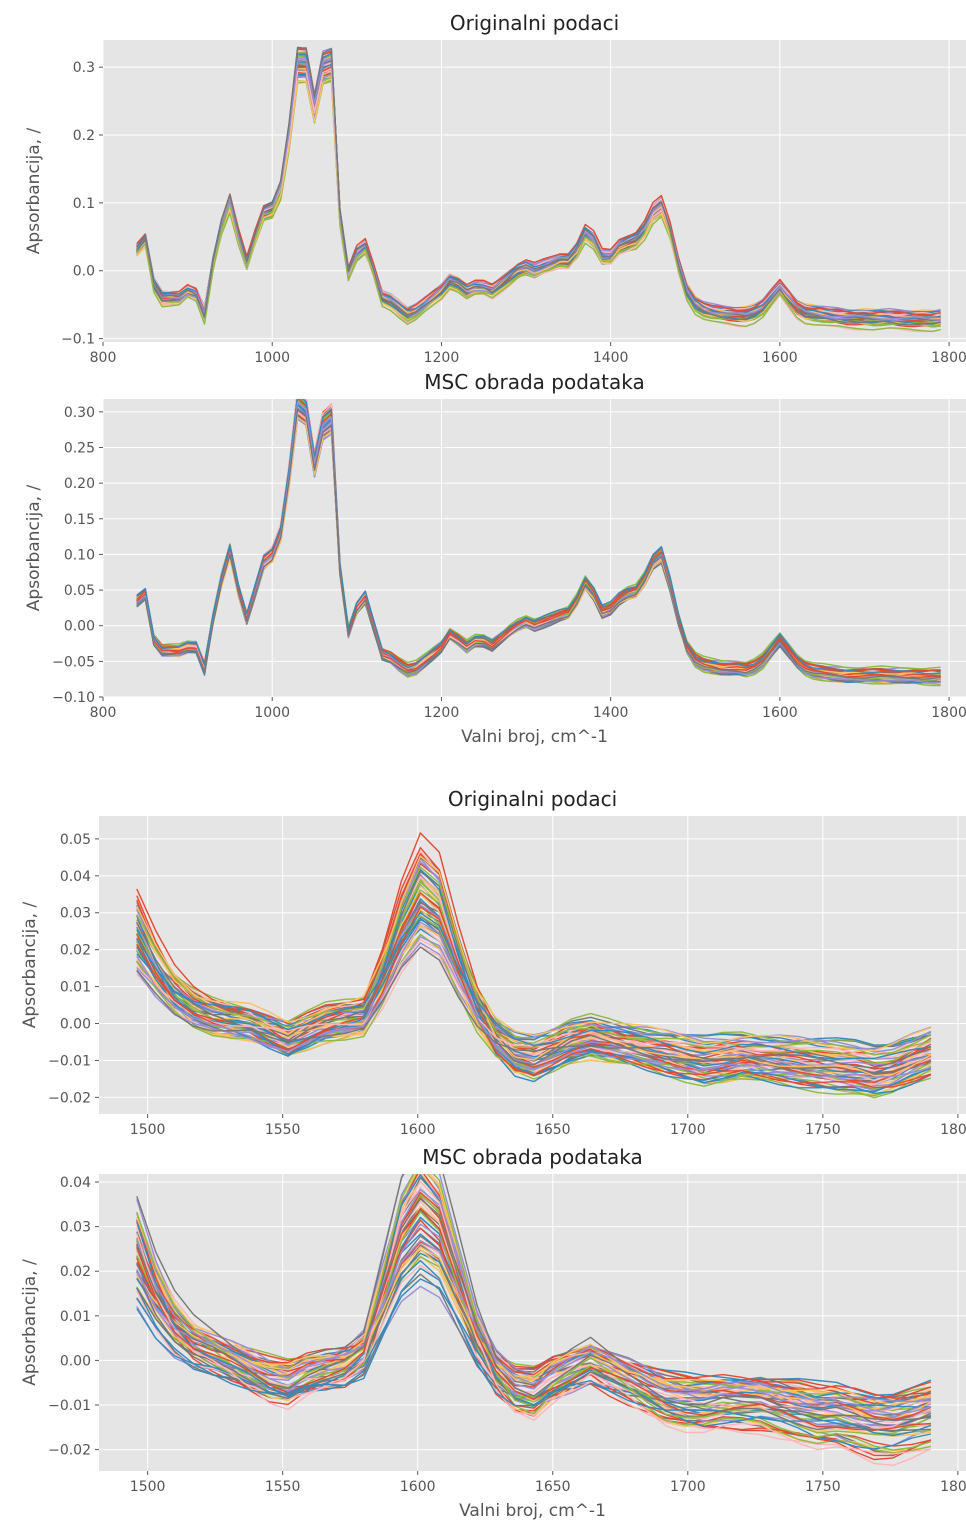 This screenshot has height=1526, width=966. I want to click on y-tick-label: 0.1, so click(84, 204).